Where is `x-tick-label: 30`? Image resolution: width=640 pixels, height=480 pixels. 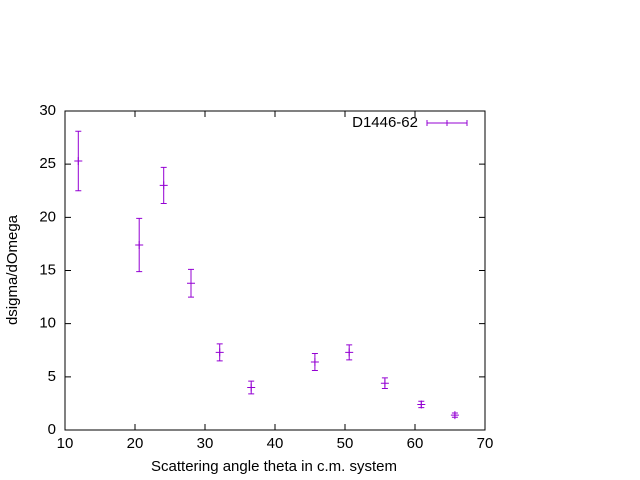 x-tick-label: 30 is located at coordinates (205, 443).